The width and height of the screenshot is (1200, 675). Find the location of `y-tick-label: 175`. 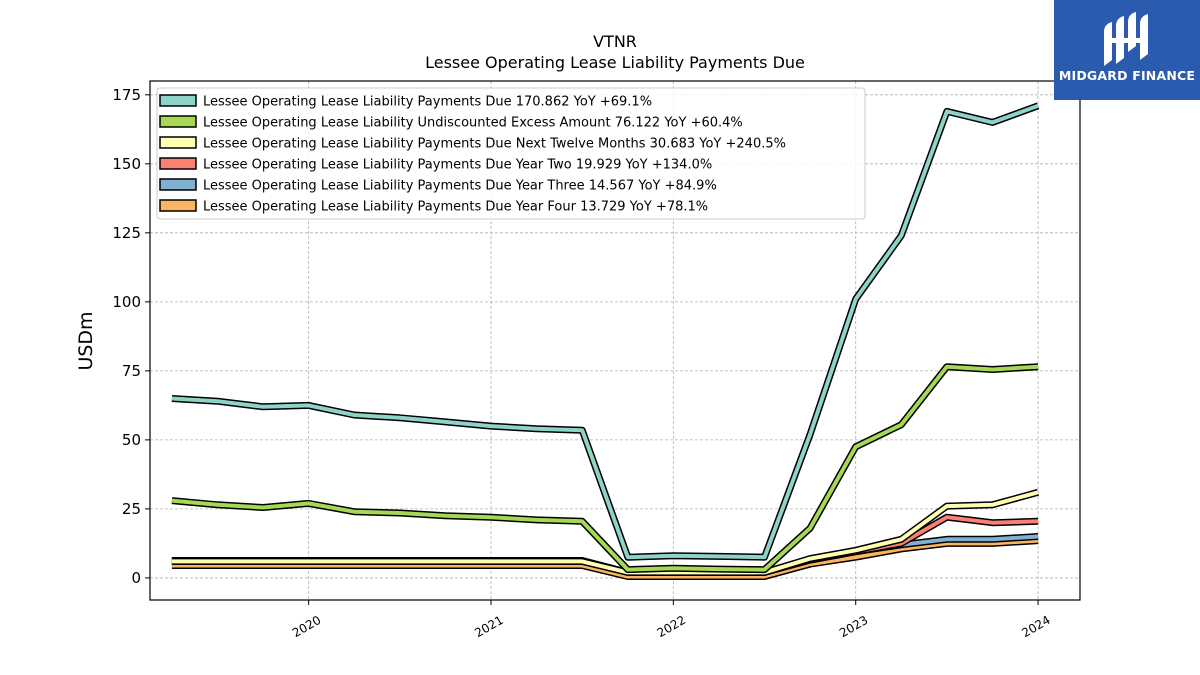

y-tick-label: 175 is located at coordinates (126, 95).